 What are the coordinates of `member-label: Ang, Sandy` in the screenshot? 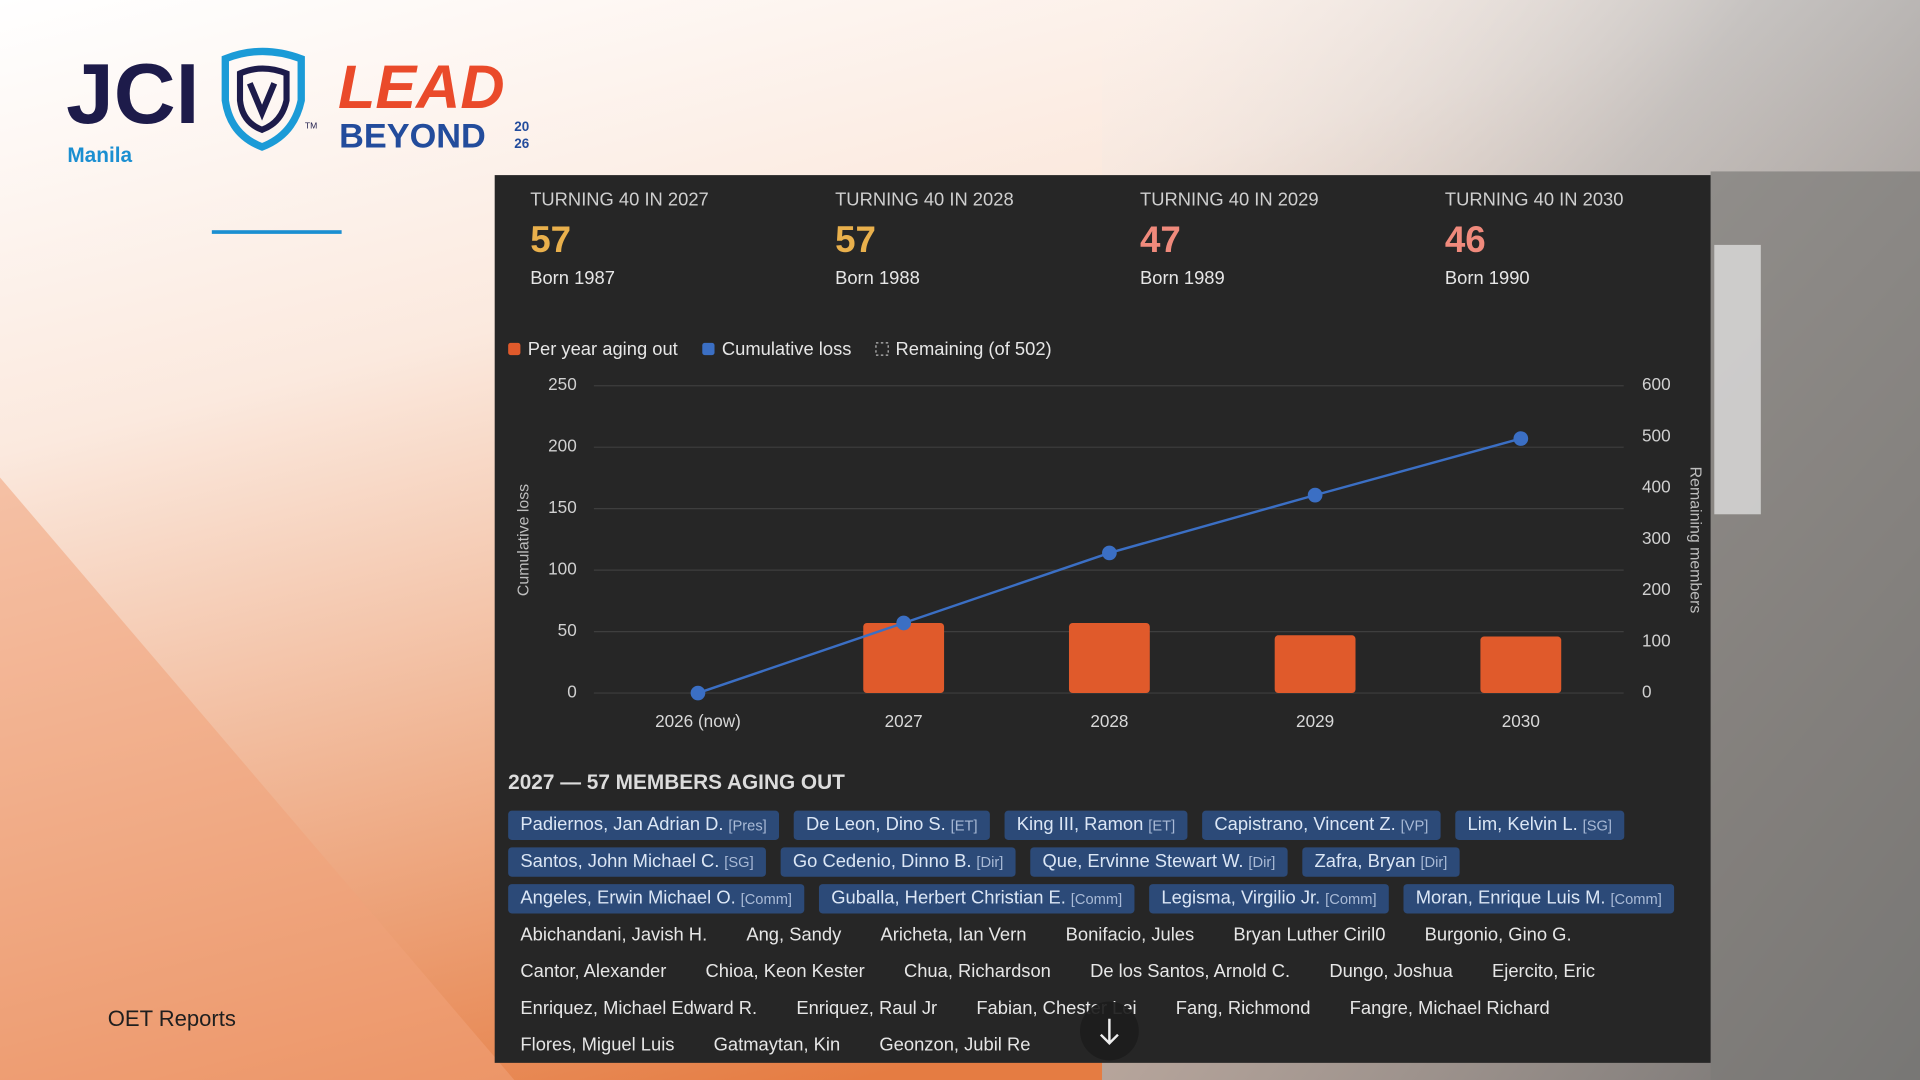 It's located at (794, 933).